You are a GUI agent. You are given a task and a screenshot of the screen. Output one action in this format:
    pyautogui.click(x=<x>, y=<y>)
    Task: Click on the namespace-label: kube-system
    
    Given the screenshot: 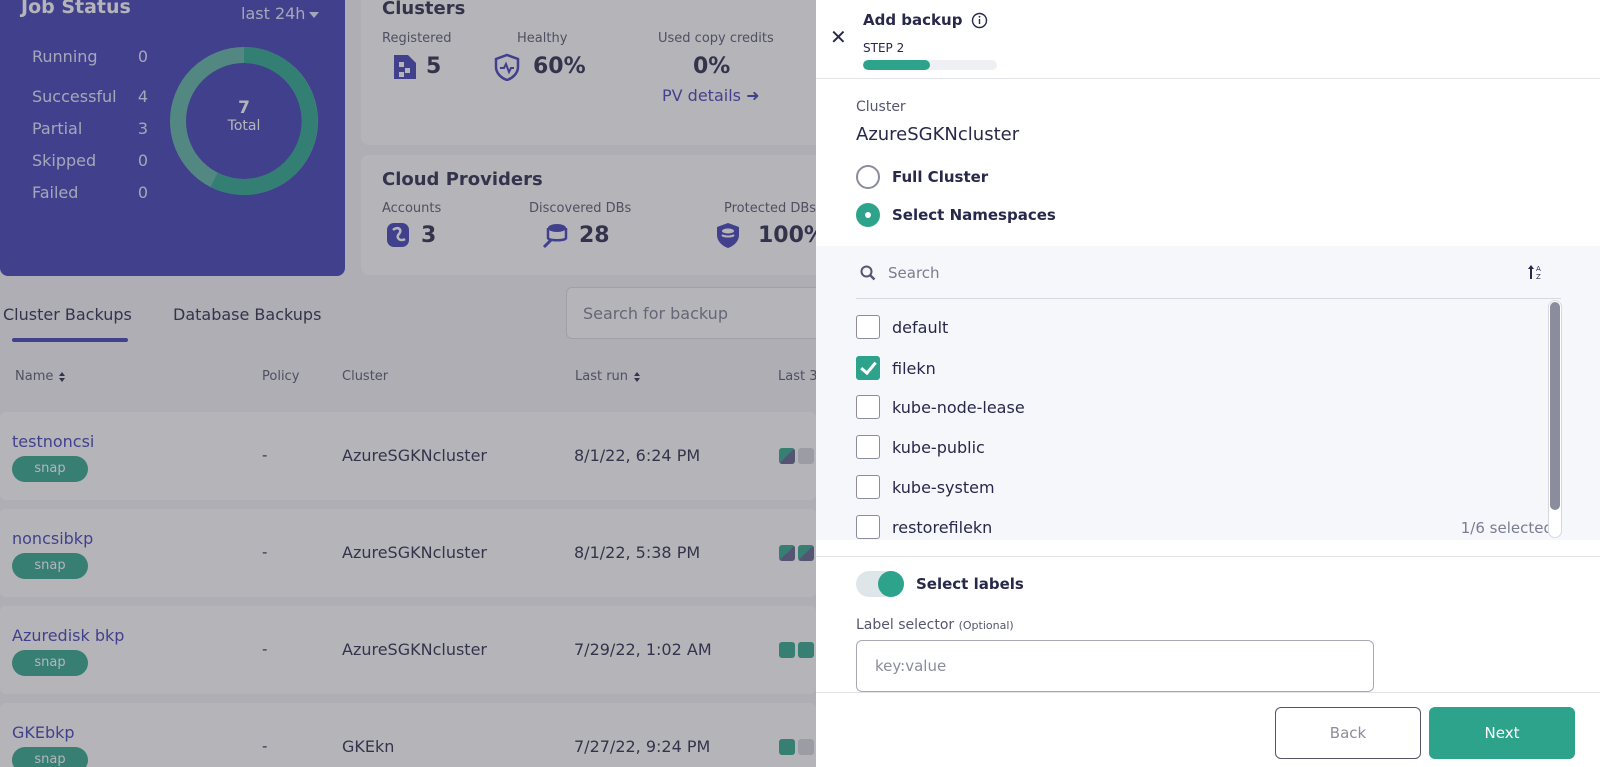 What is the action you would take?
    pyautogui.click(x=943, y=487)
    